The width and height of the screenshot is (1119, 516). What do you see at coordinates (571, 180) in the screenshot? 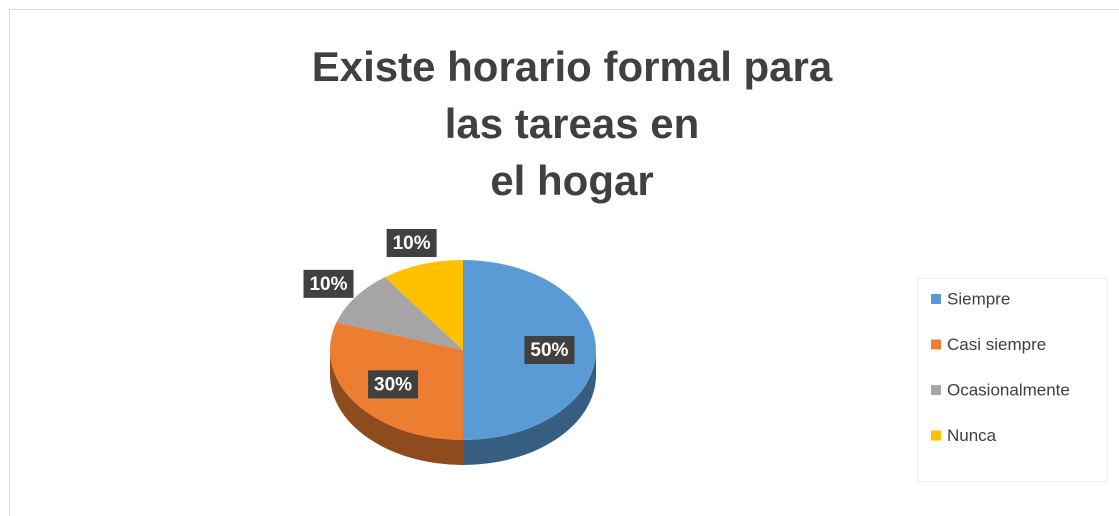
I see `chart-title: el hogar` at bounding box center [571, 180].